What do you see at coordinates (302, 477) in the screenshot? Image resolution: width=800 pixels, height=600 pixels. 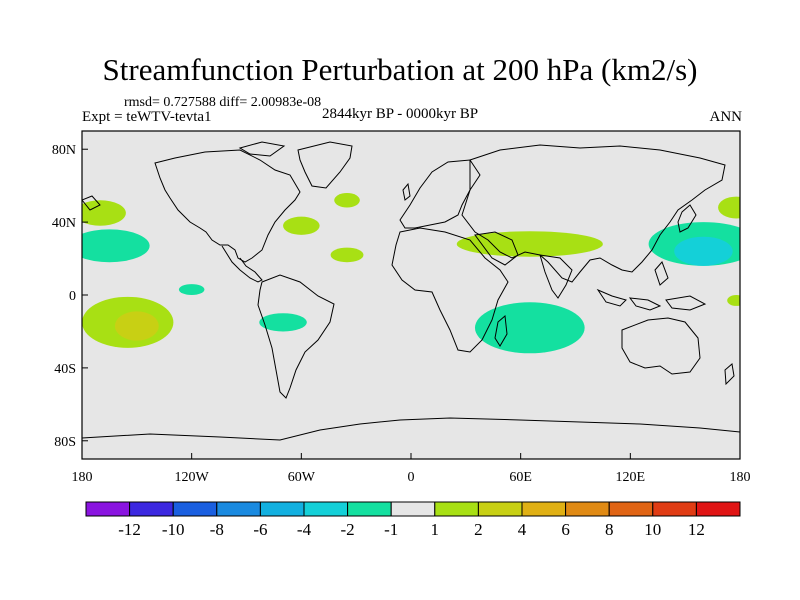 I see `lon-tick-label: 60W` at bounding box center [302, 477].